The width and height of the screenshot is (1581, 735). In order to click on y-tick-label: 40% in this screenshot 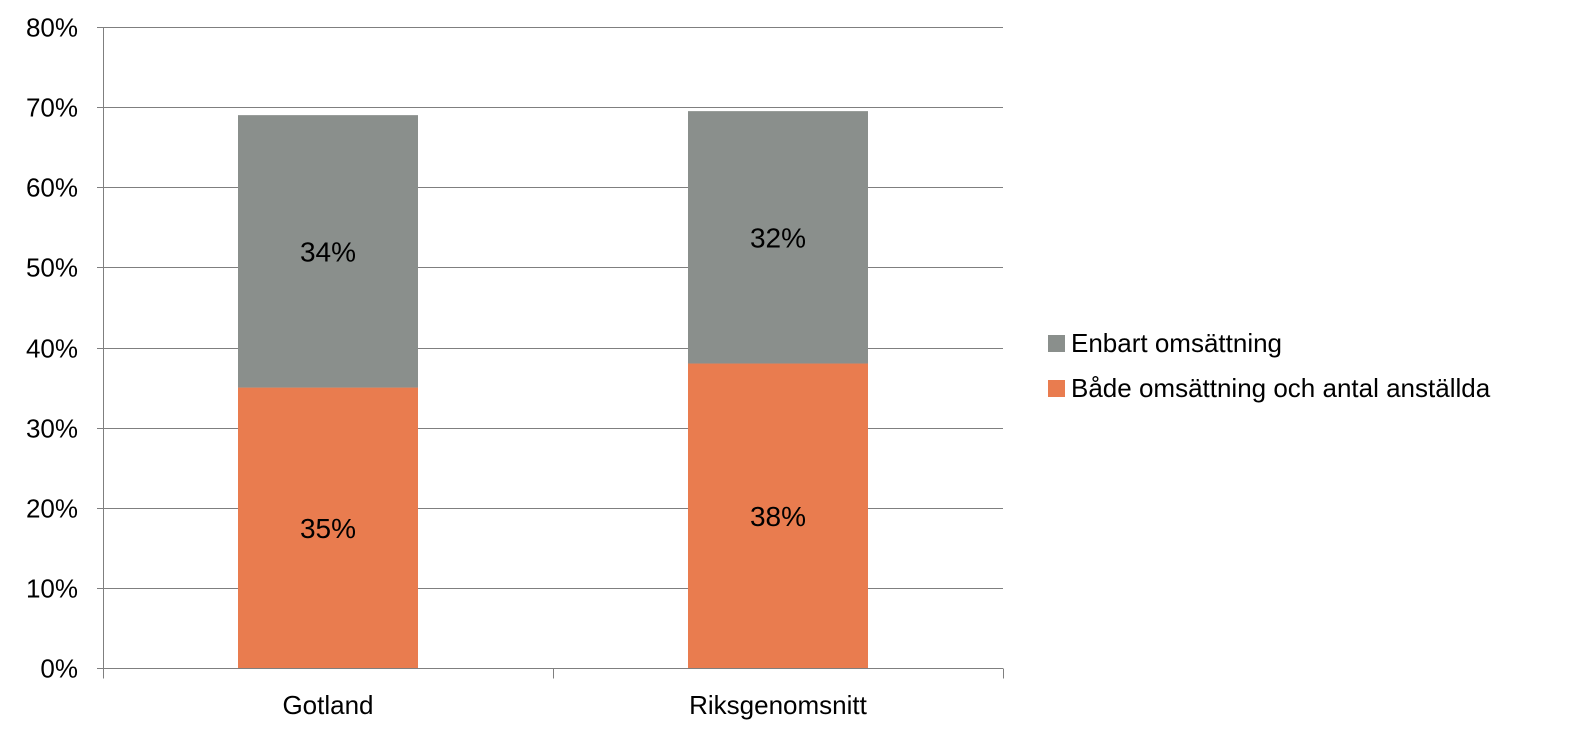, I will do `click(52, 349)`.